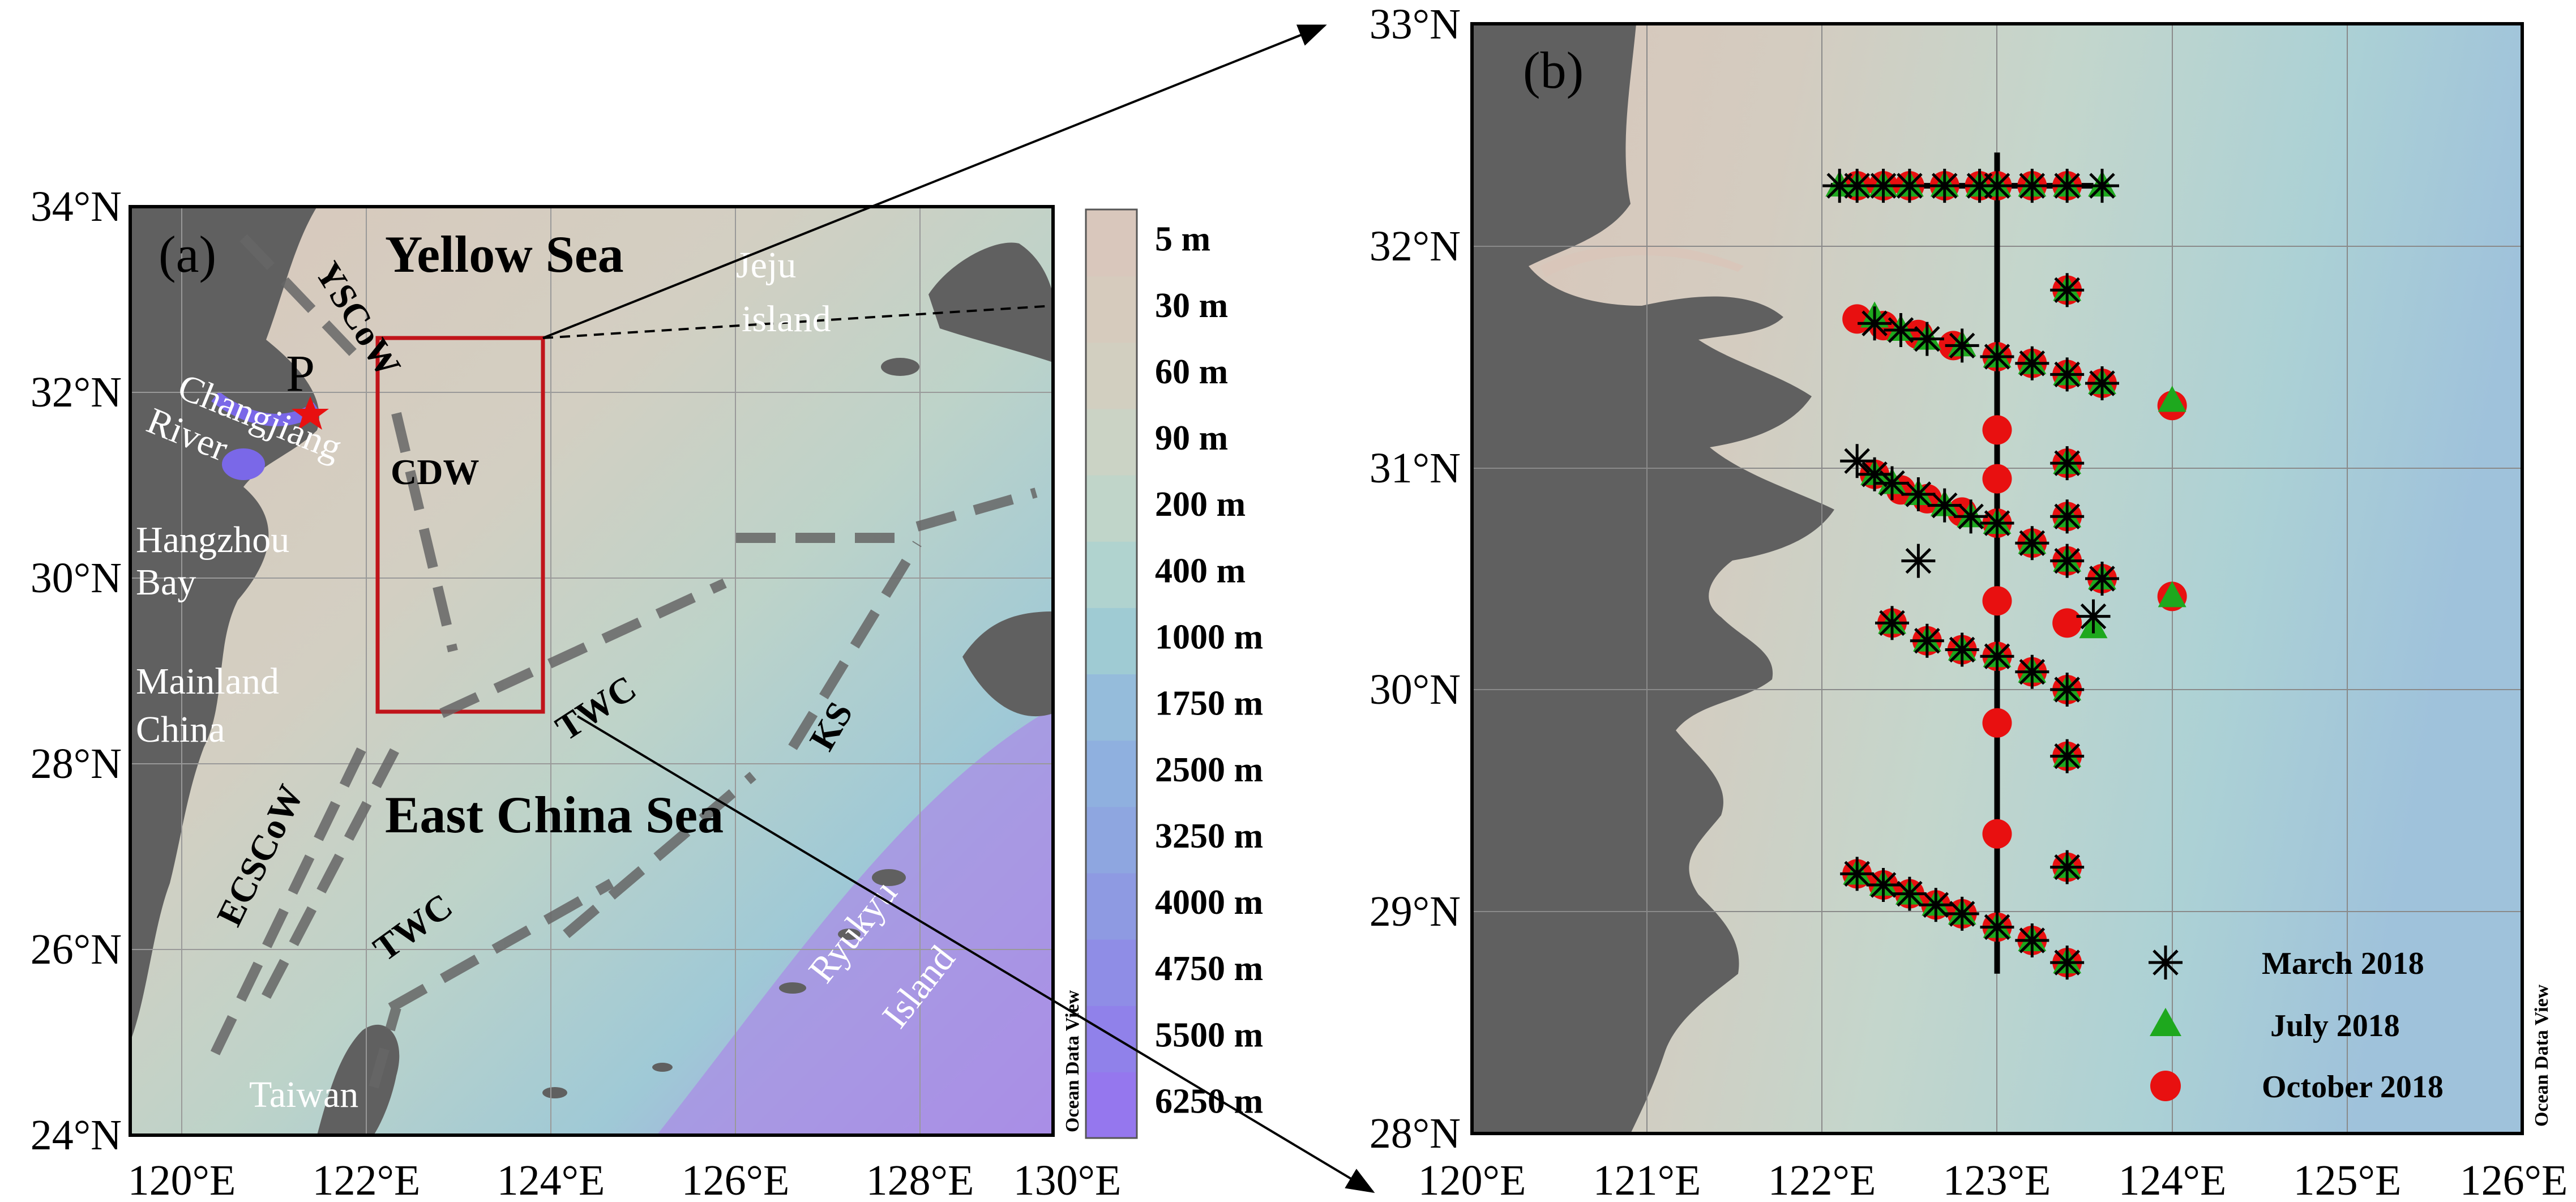 The width and height of the screenshot is (2576, 1202). Describe the element at coordinates (1067, 1179) in the screenshot. I see `panel-a-lon-130: 130°E` at that location.